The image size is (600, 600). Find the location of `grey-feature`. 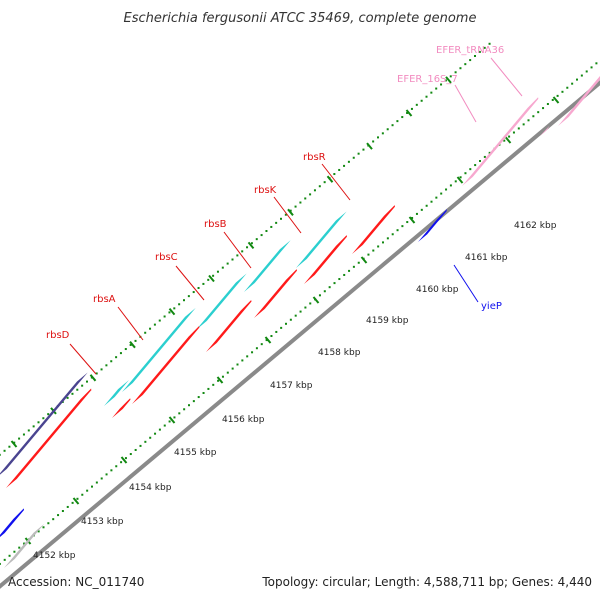

grey-feature is located at coordinates (24, 545).